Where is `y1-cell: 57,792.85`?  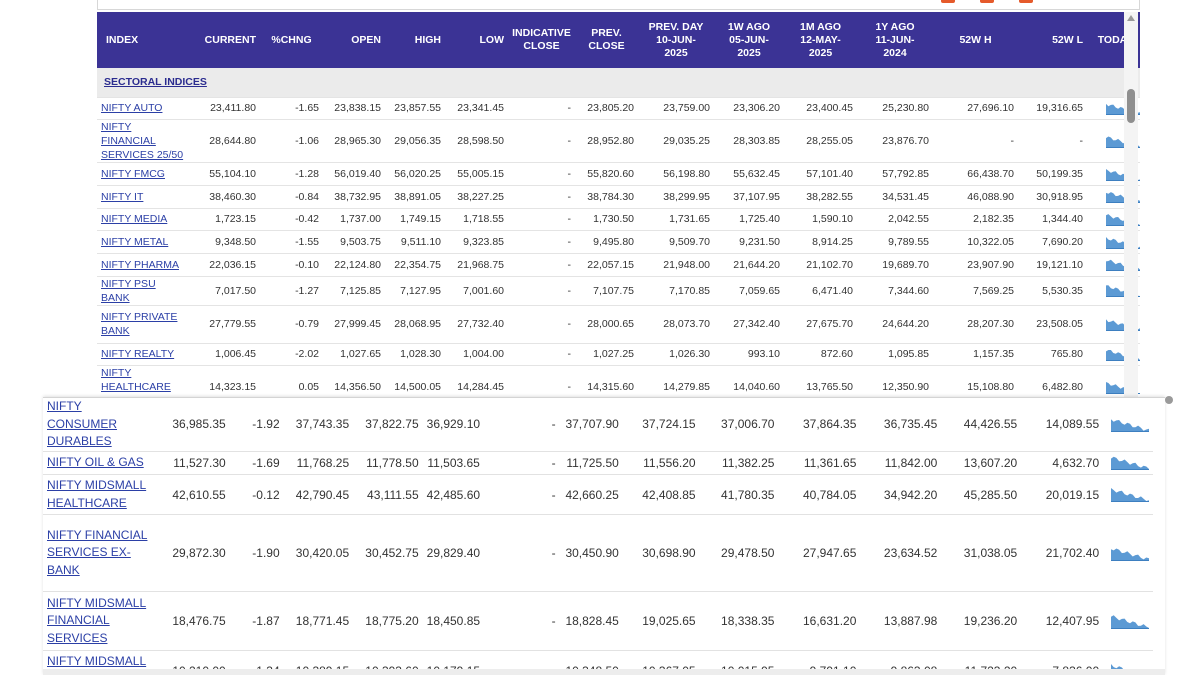 y1-cell: 57,792.85 is located at coordinates (895, 174).